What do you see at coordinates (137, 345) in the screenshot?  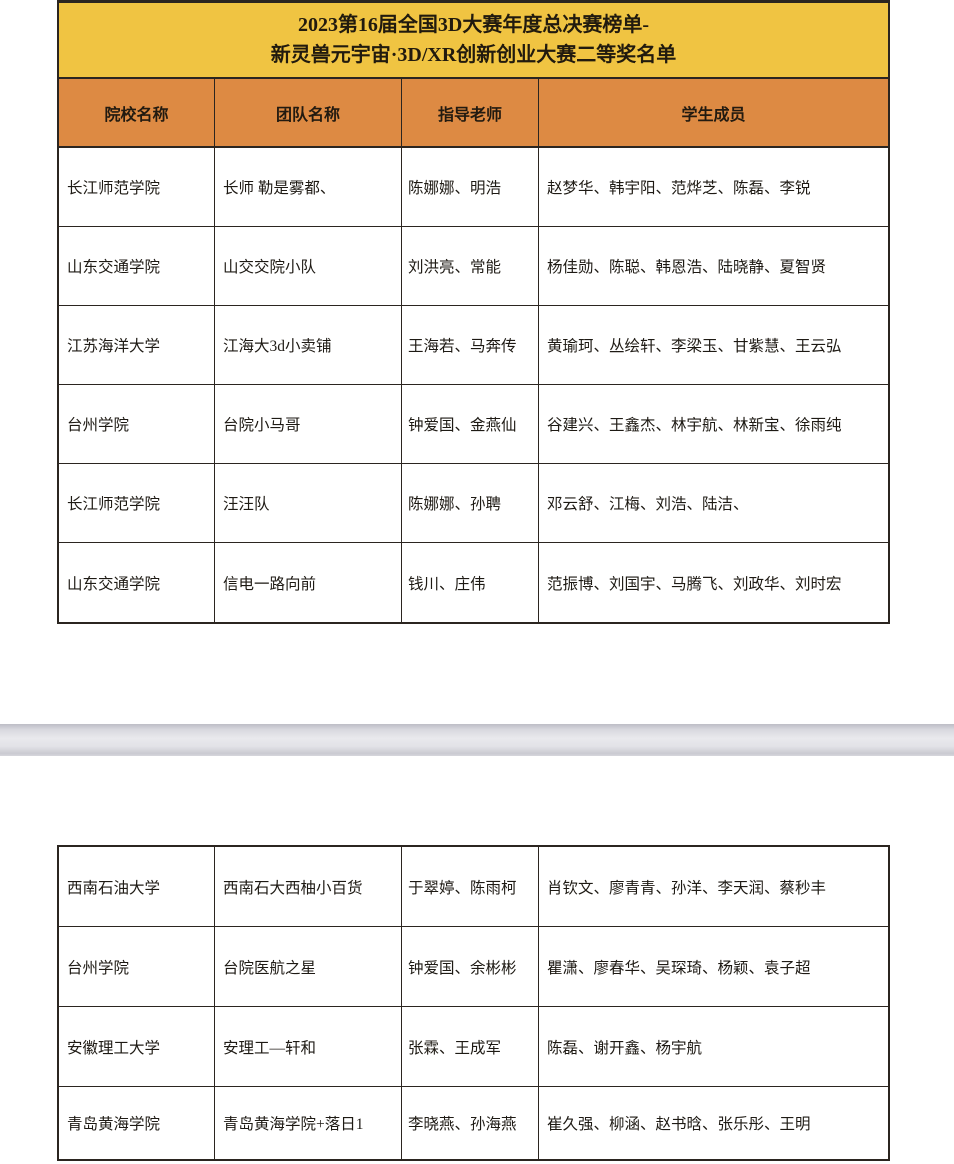 I see `school-cell: 江苏海洋大学` at bounding box center [137, 345].